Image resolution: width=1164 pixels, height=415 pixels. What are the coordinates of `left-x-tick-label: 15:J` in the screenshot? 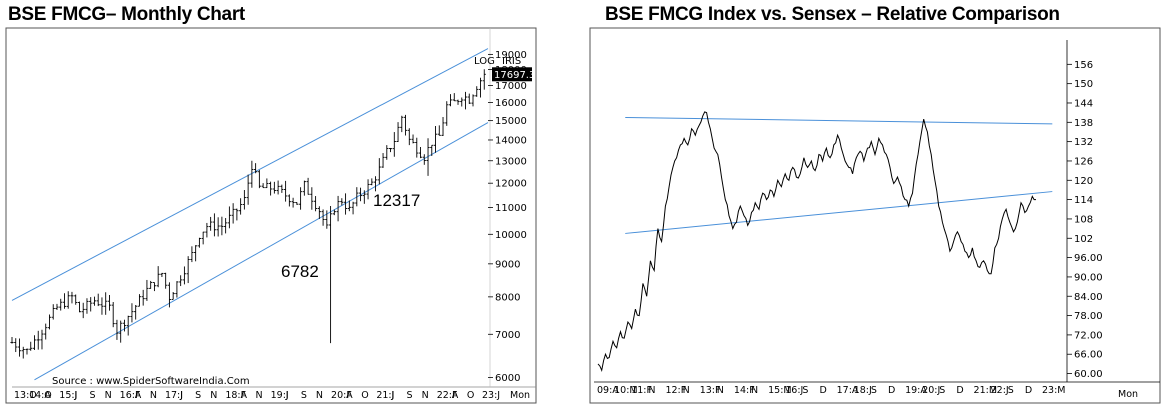 It's located at (68, 395).